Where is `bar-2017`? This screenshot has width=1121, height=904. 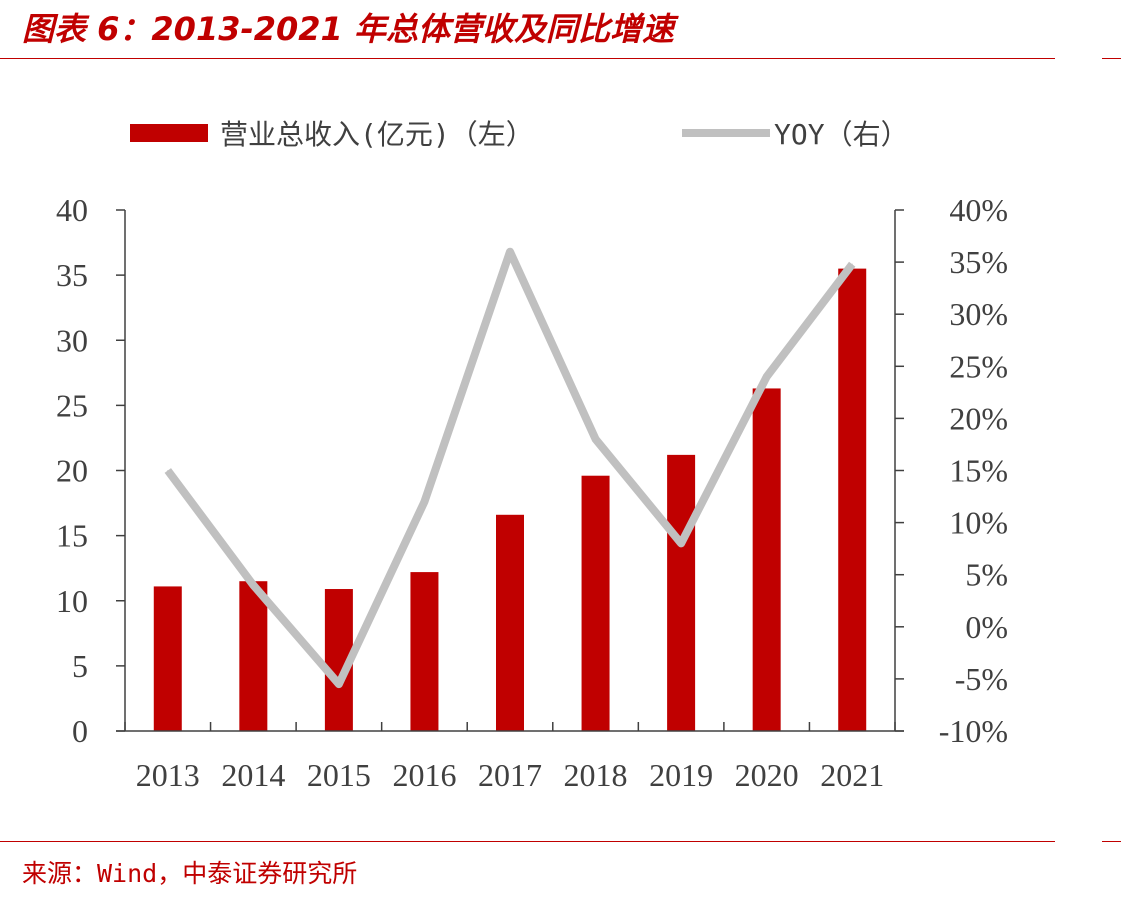
bar-2017 is located at coordinates (510, 622).